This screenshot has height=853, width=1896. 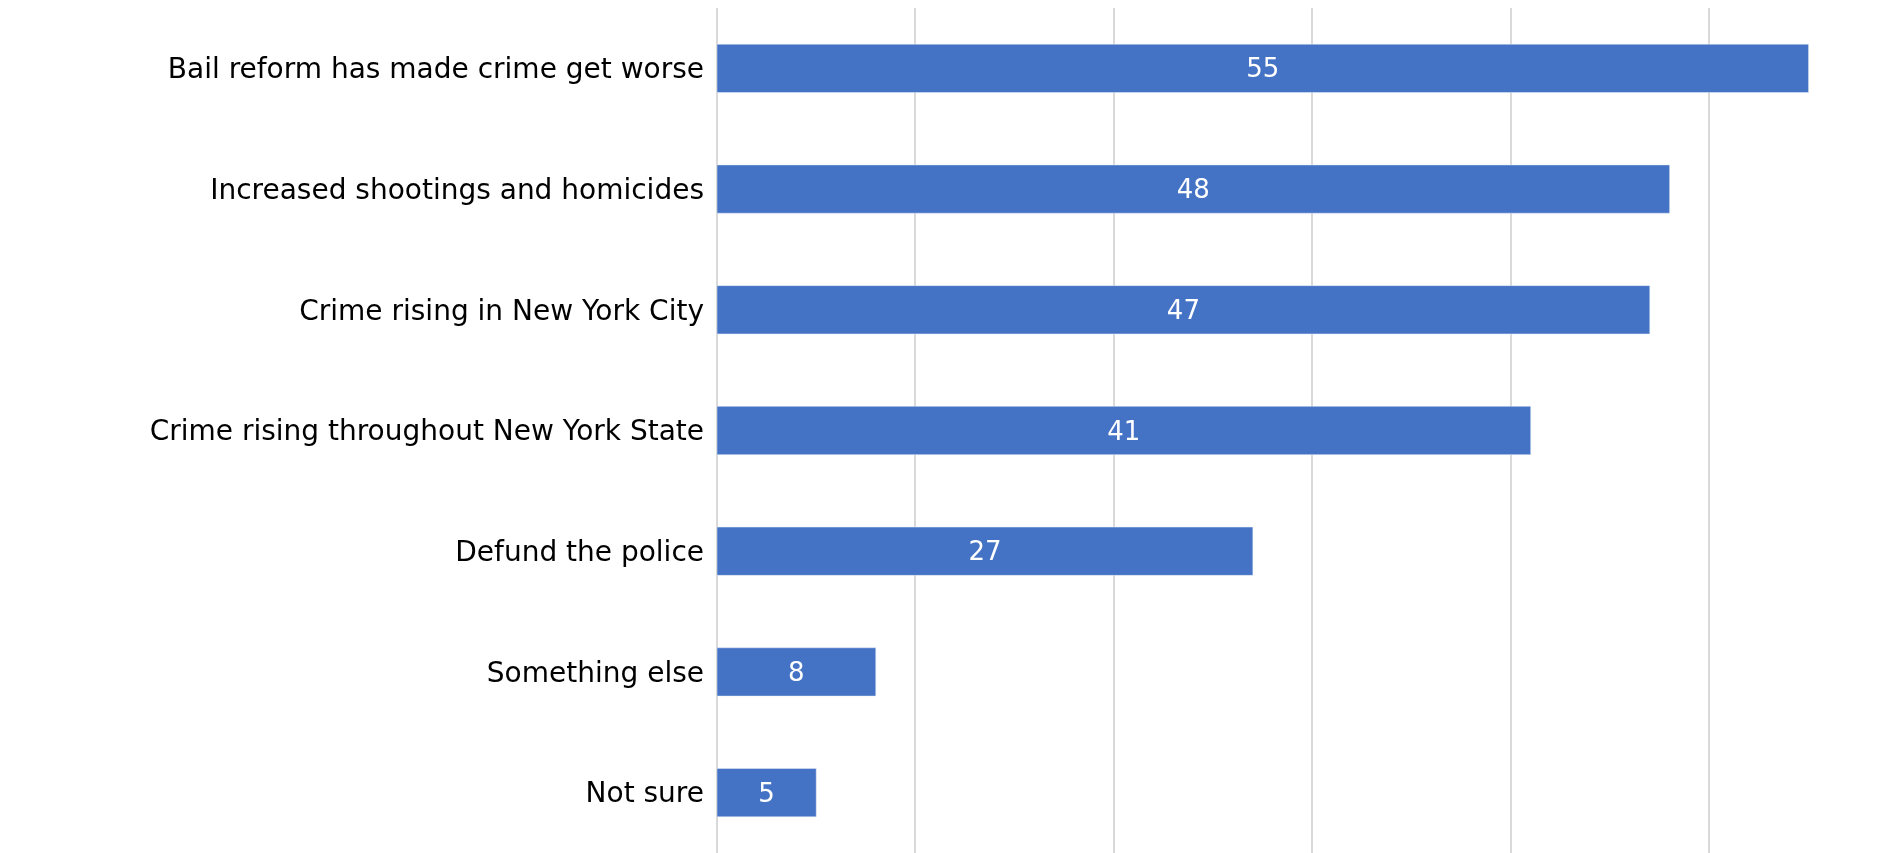 I want to click on data-label: 5, so click(x=766, y=792).